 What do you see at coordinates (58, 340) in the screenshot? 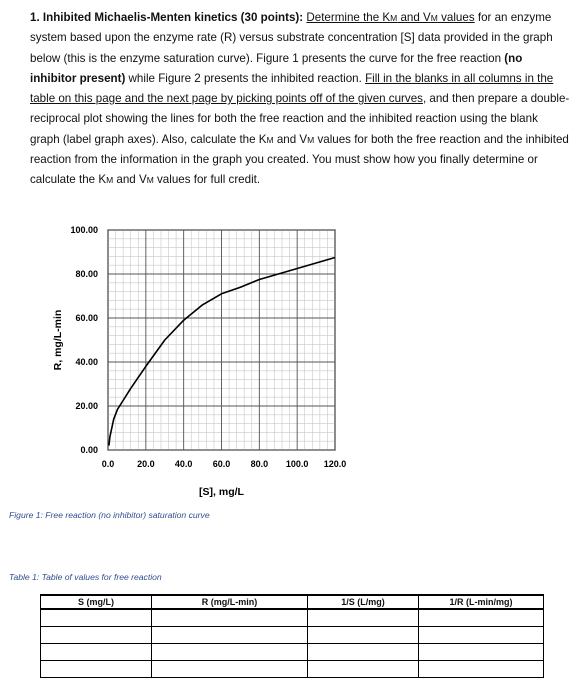
I see `y-axis-label: R, mg/L-min` at bounding box center [58, 340].